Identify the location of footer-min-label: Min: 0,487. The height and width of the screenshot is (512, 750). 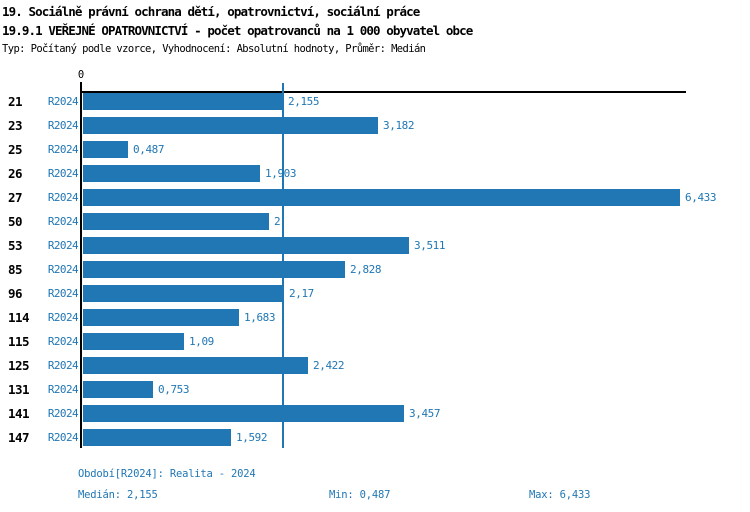
(360, 495).